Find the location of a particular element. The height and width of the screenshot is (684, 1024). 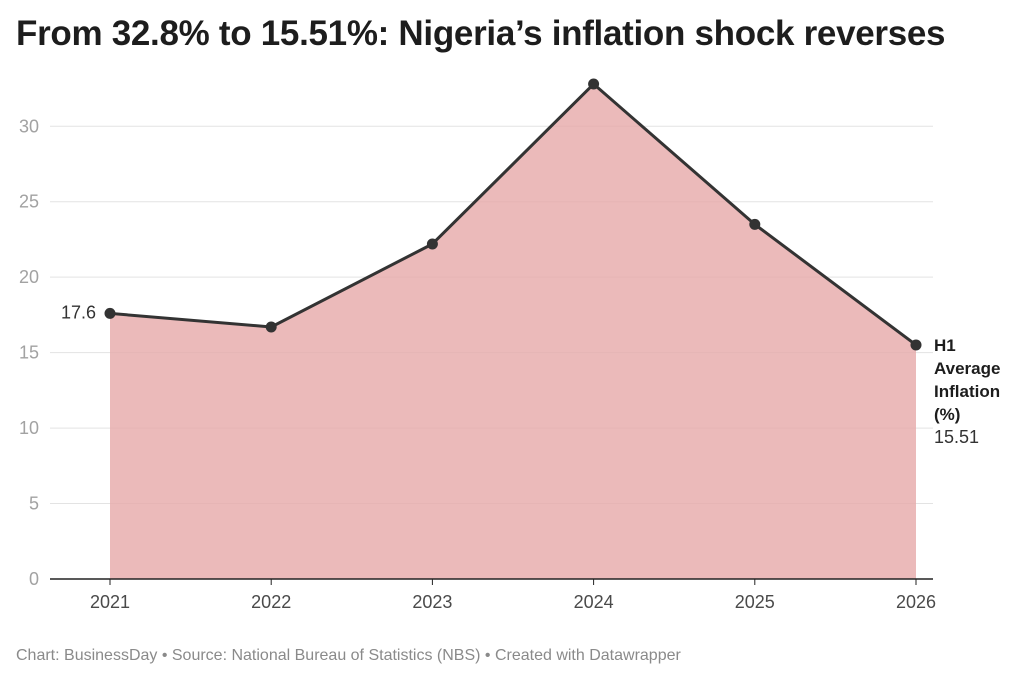

data-label-last: 15.51 is located at coordinates (956, 437).